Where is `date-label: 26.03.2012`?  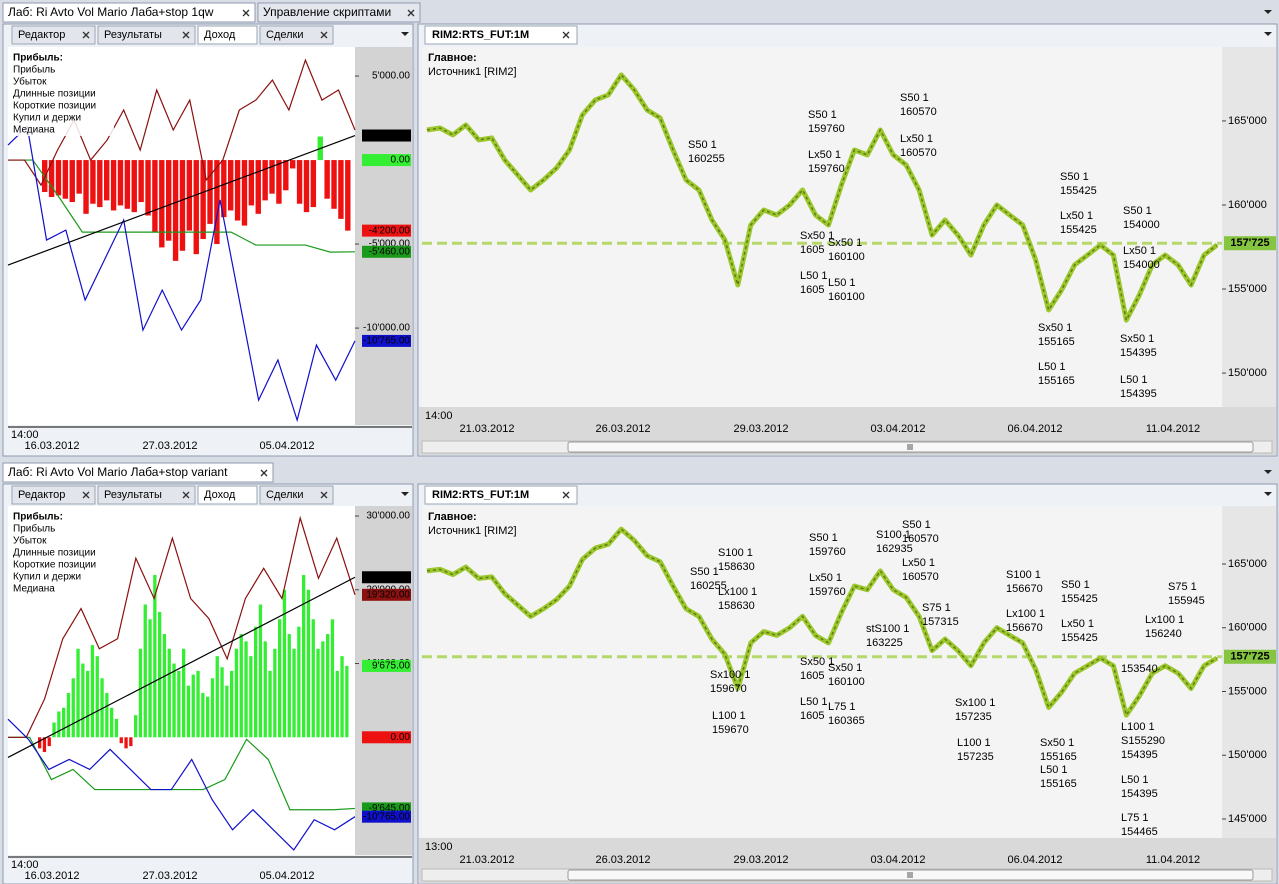
date-label: 26.03.2012 is located at coordinates (622, 429).